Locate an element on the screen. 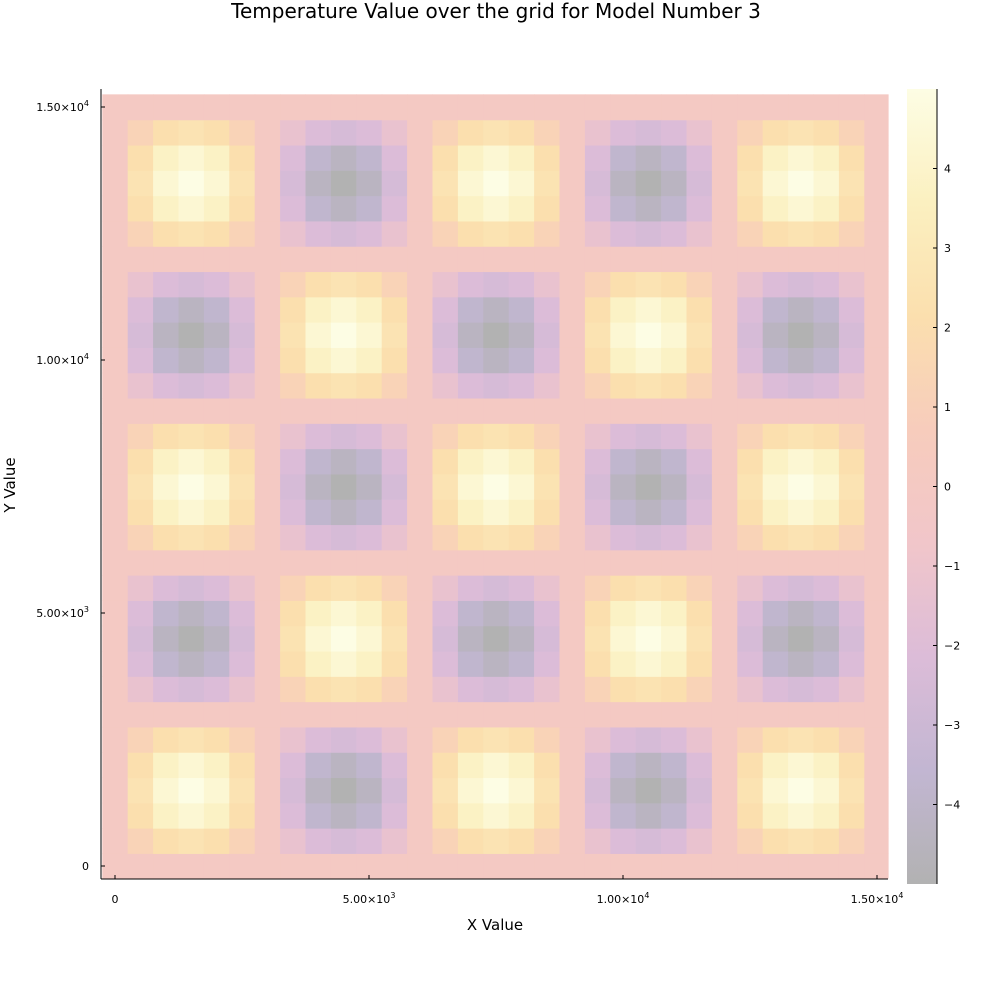 The height and width of the screenshot is (999, 999). y-tick-label: 5.00×103 is located at coordinates (62, 612).